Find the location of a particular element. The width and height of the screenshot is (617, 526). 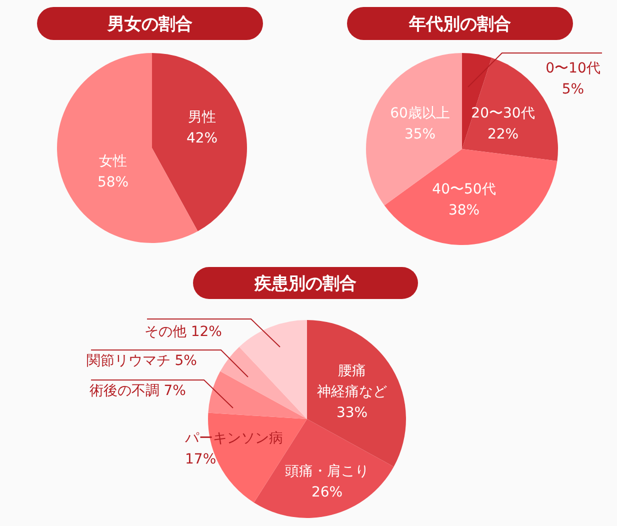

slice-label: 男性 is located at coordinates (202, 118).